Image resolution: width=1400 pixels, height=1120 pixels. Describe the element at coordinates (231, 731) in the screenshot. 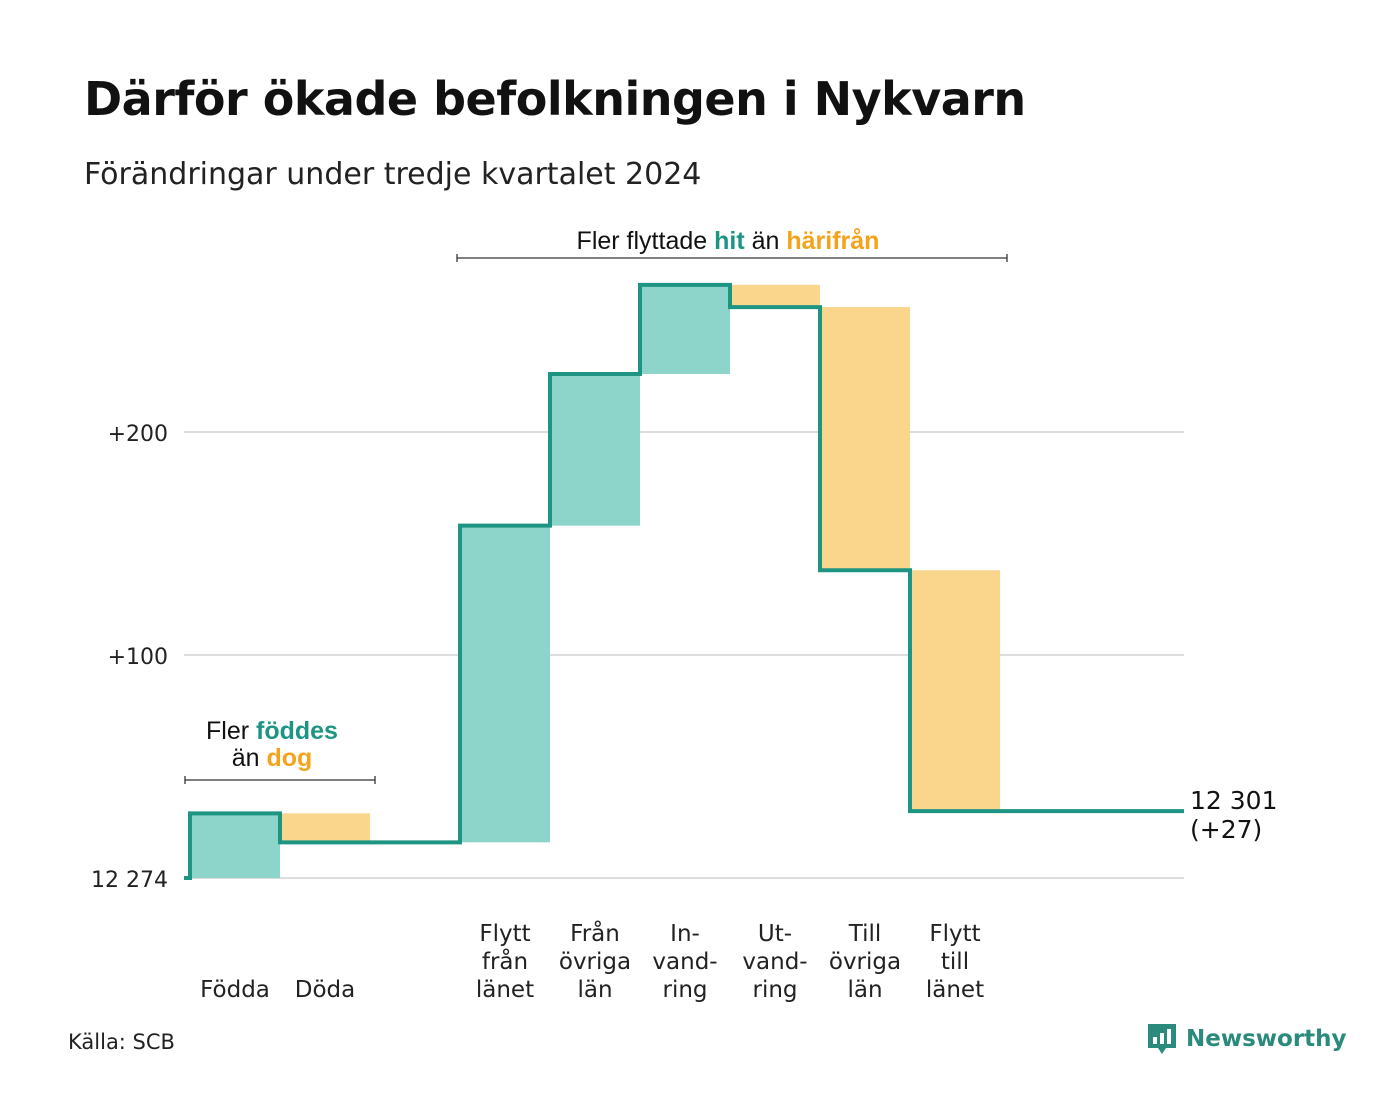

I see `annotation-fragment: Fler` at that location.